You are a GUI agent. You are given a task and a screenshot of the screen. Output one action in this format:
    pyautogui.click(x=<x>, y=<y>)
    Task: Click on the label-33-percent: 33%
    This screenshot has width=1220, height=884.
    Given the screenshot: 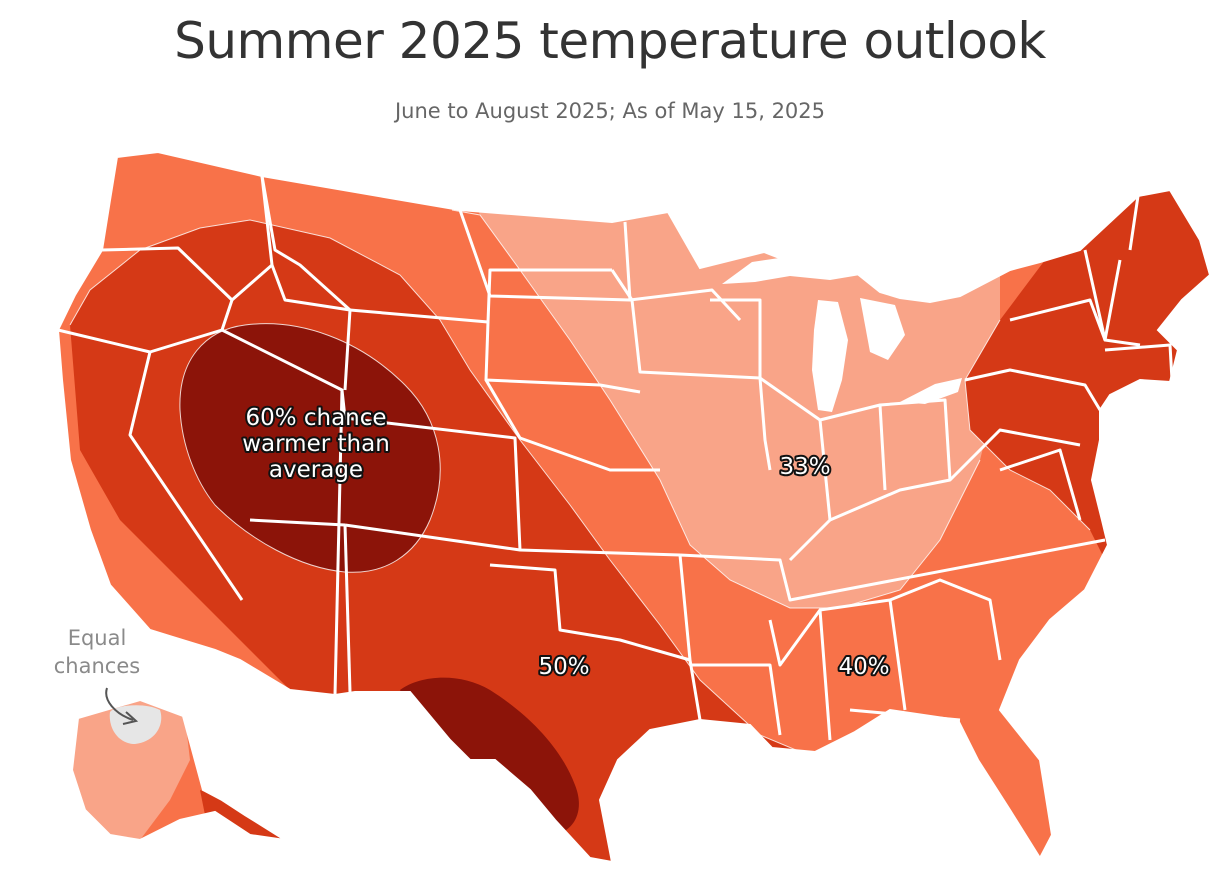 What is the action you would take?
    pyautogui.click(x=804, y=467)
    